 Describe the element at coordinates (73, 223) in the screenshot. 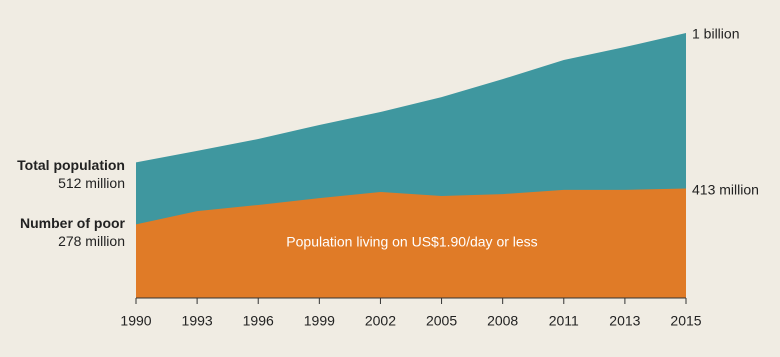

I see `series-label: Number of poor` at that location.